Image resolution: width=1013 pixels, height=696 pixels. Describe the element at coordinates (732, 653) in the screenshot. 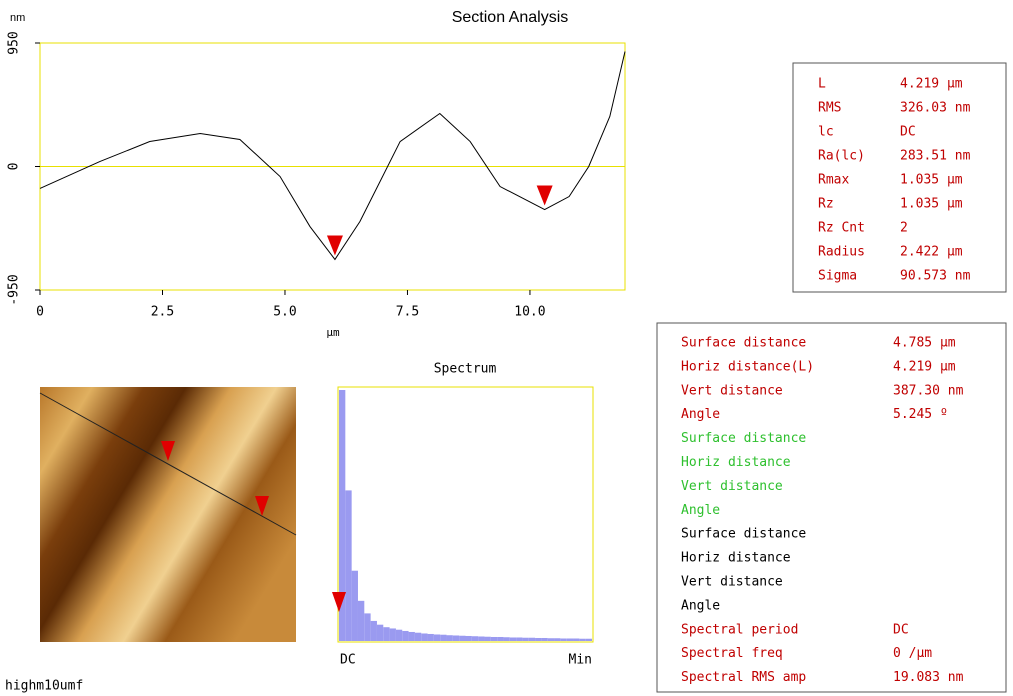

I see `cursor-label: Spectral freq` at that location.